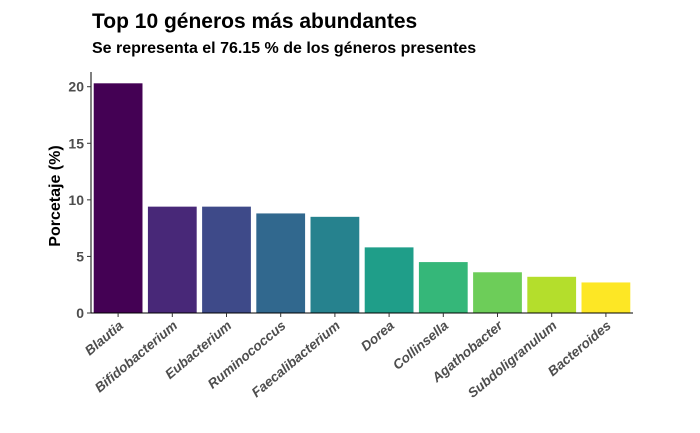  I want to click on y-tick-label-20: 20, so click(76, 87).